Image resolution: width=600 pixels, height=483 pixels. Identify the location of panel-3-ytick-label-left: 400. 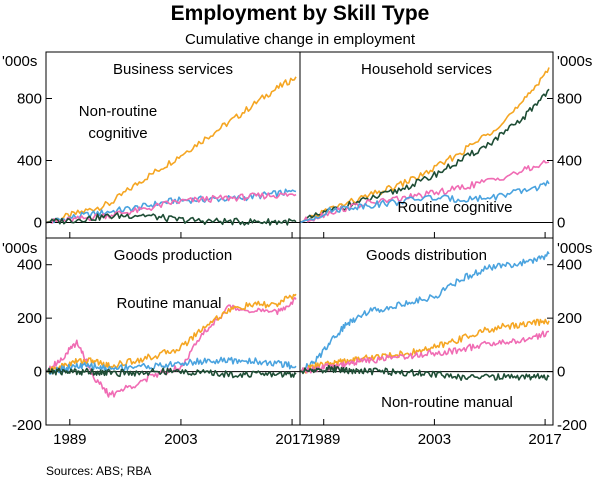
(29, 265).